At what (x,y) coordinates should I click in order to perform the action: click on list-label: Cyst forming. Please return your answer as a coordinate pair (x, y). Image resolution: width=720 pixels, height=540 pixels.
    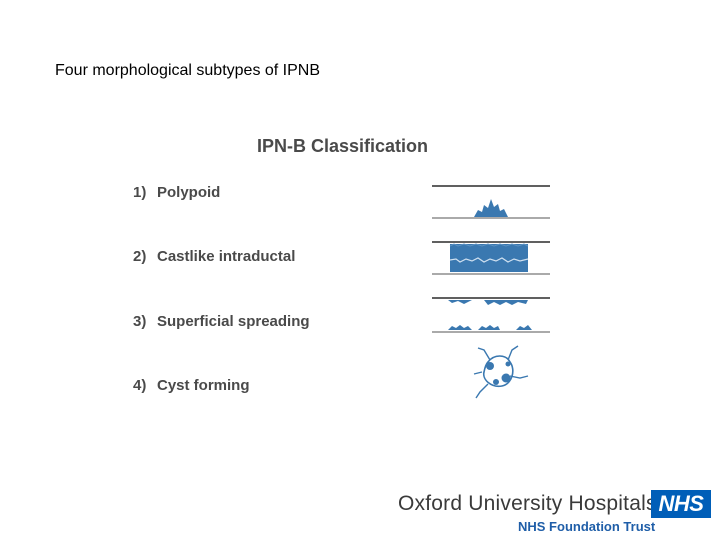
    Looking at the image, I should click on (203, 385).